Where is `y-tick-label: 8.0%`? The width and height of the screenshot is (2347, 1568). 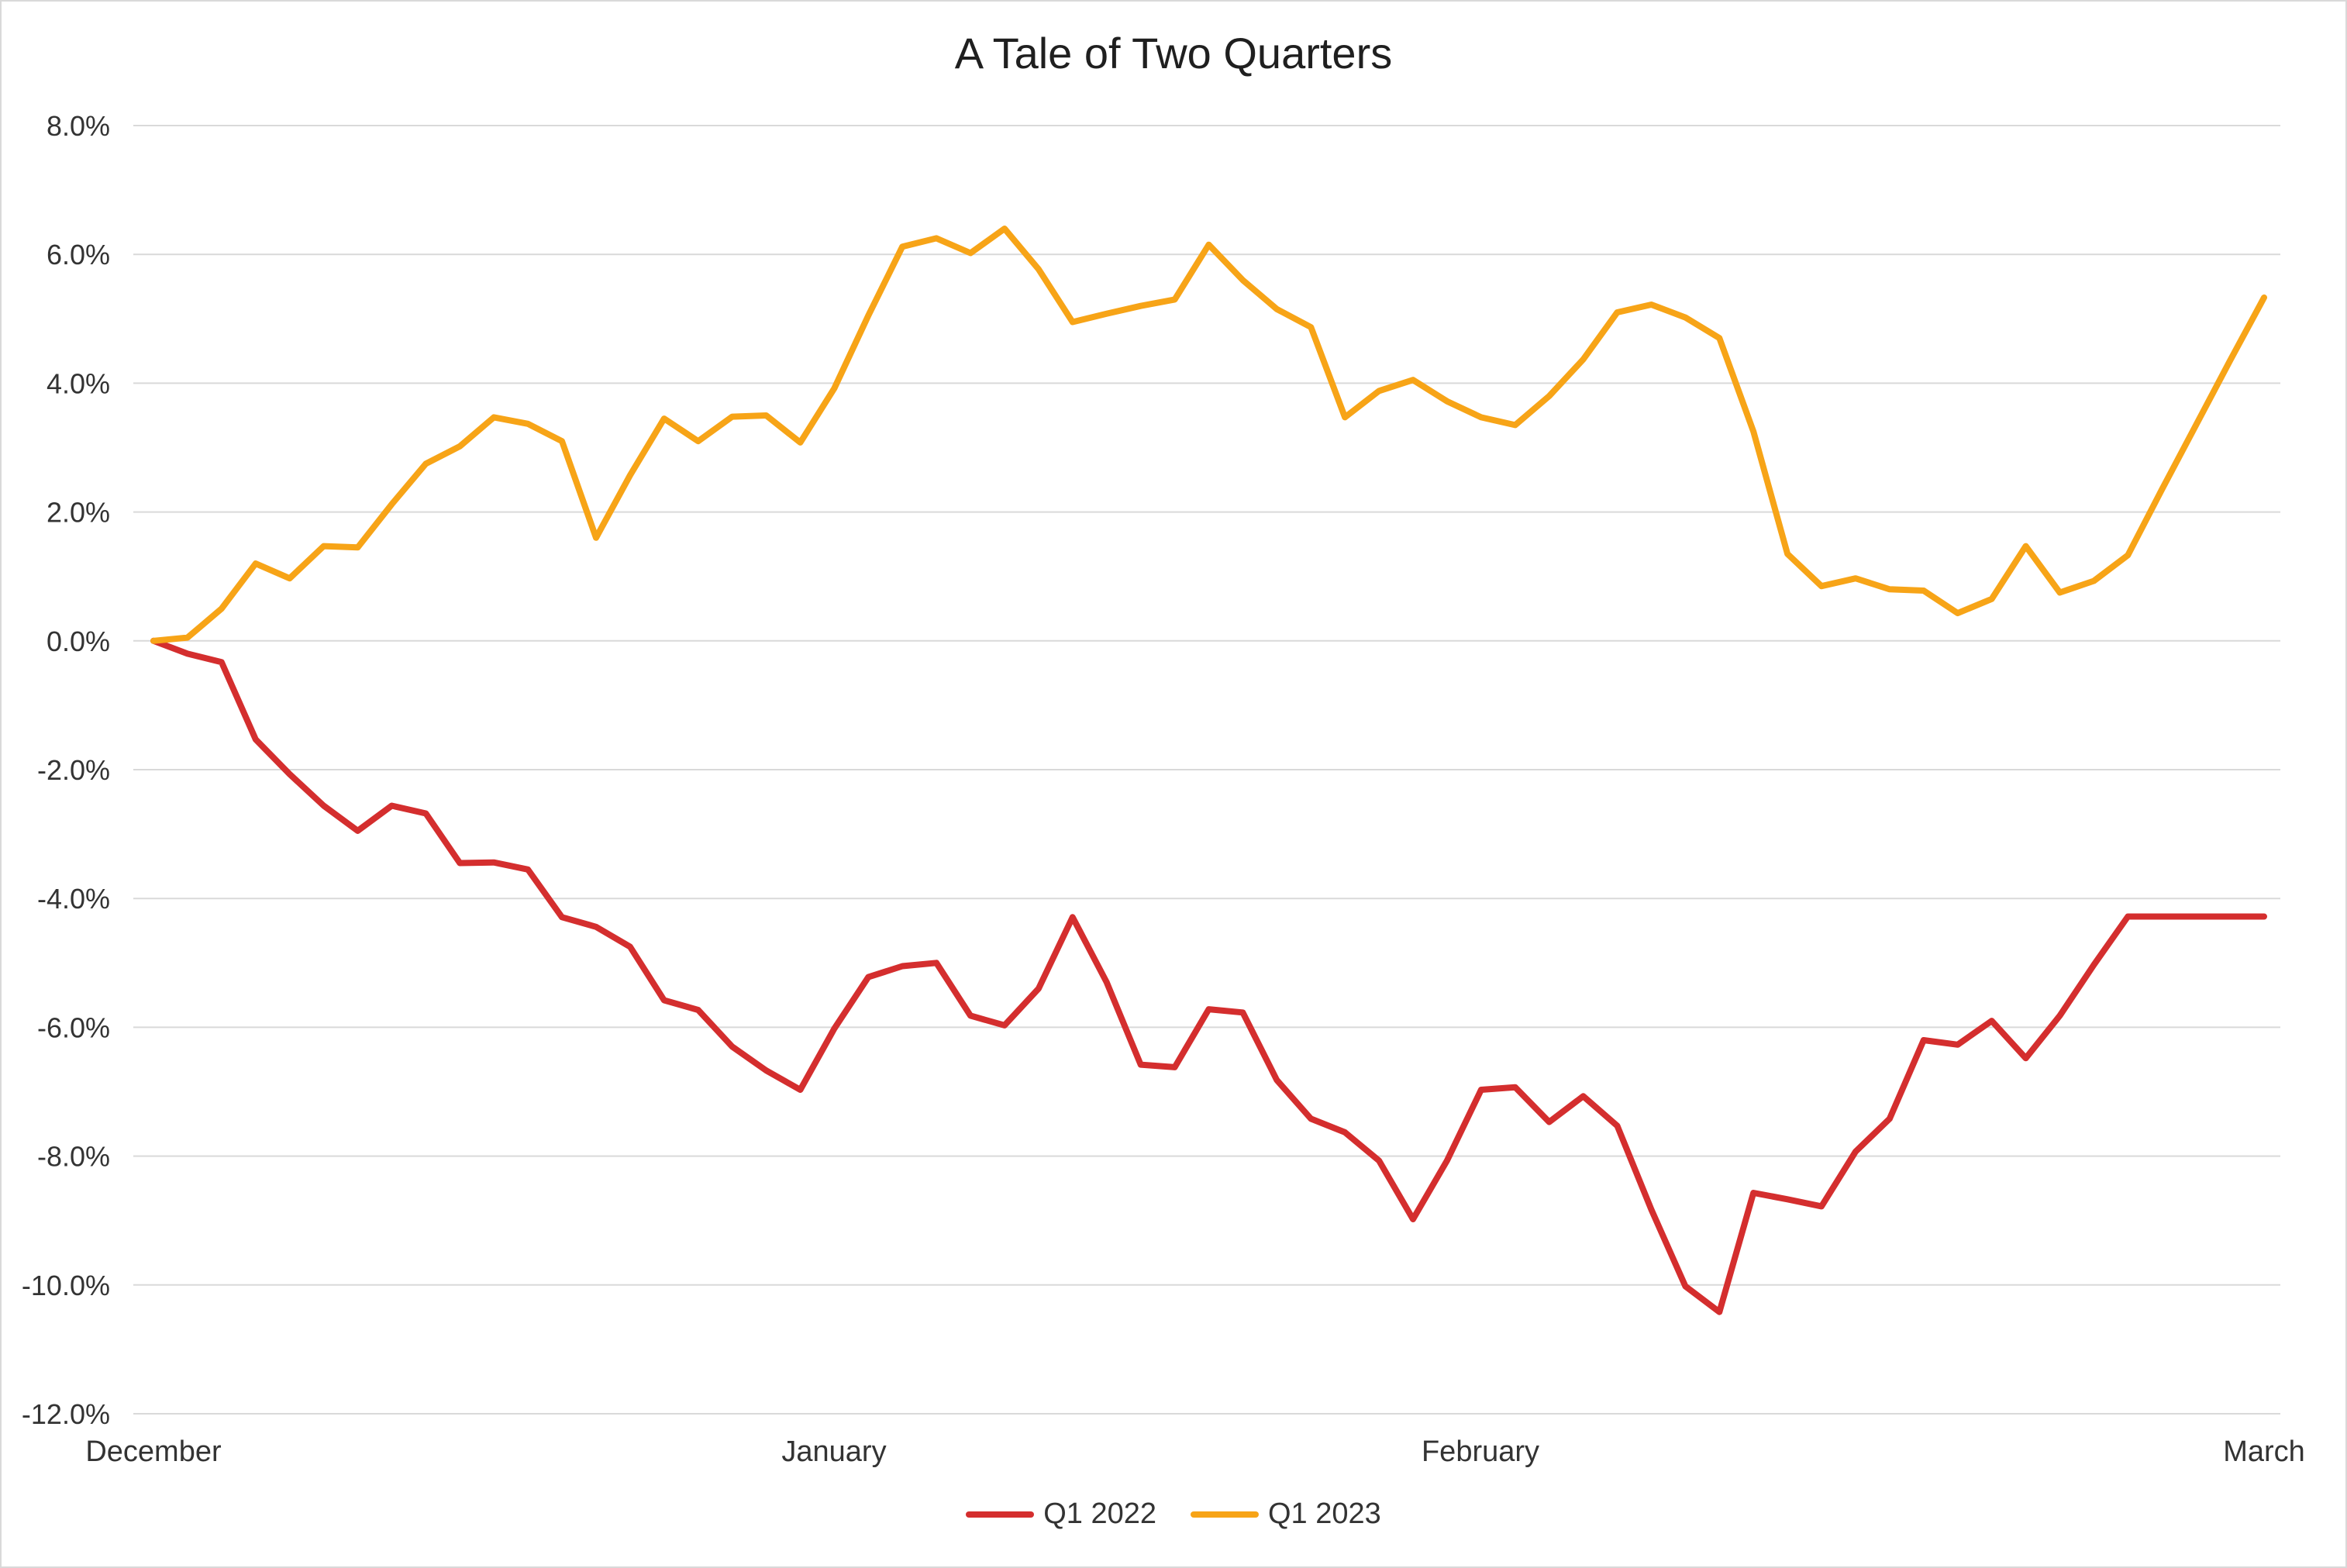 y-tick-label: 8.0% is located at coordinates (78, 126).